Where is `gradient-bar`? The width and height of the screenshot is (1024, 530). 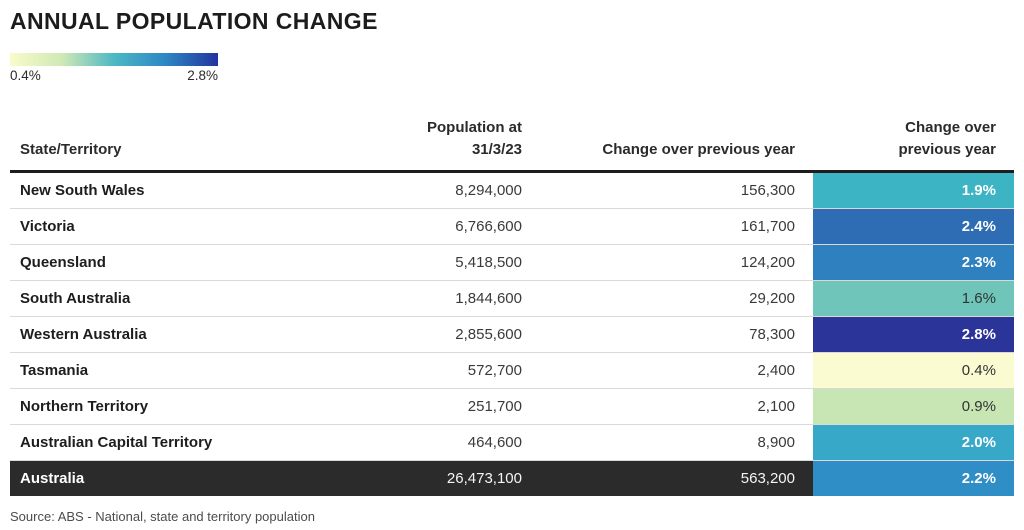
gradient-bar is located at coordinates (114, 59).